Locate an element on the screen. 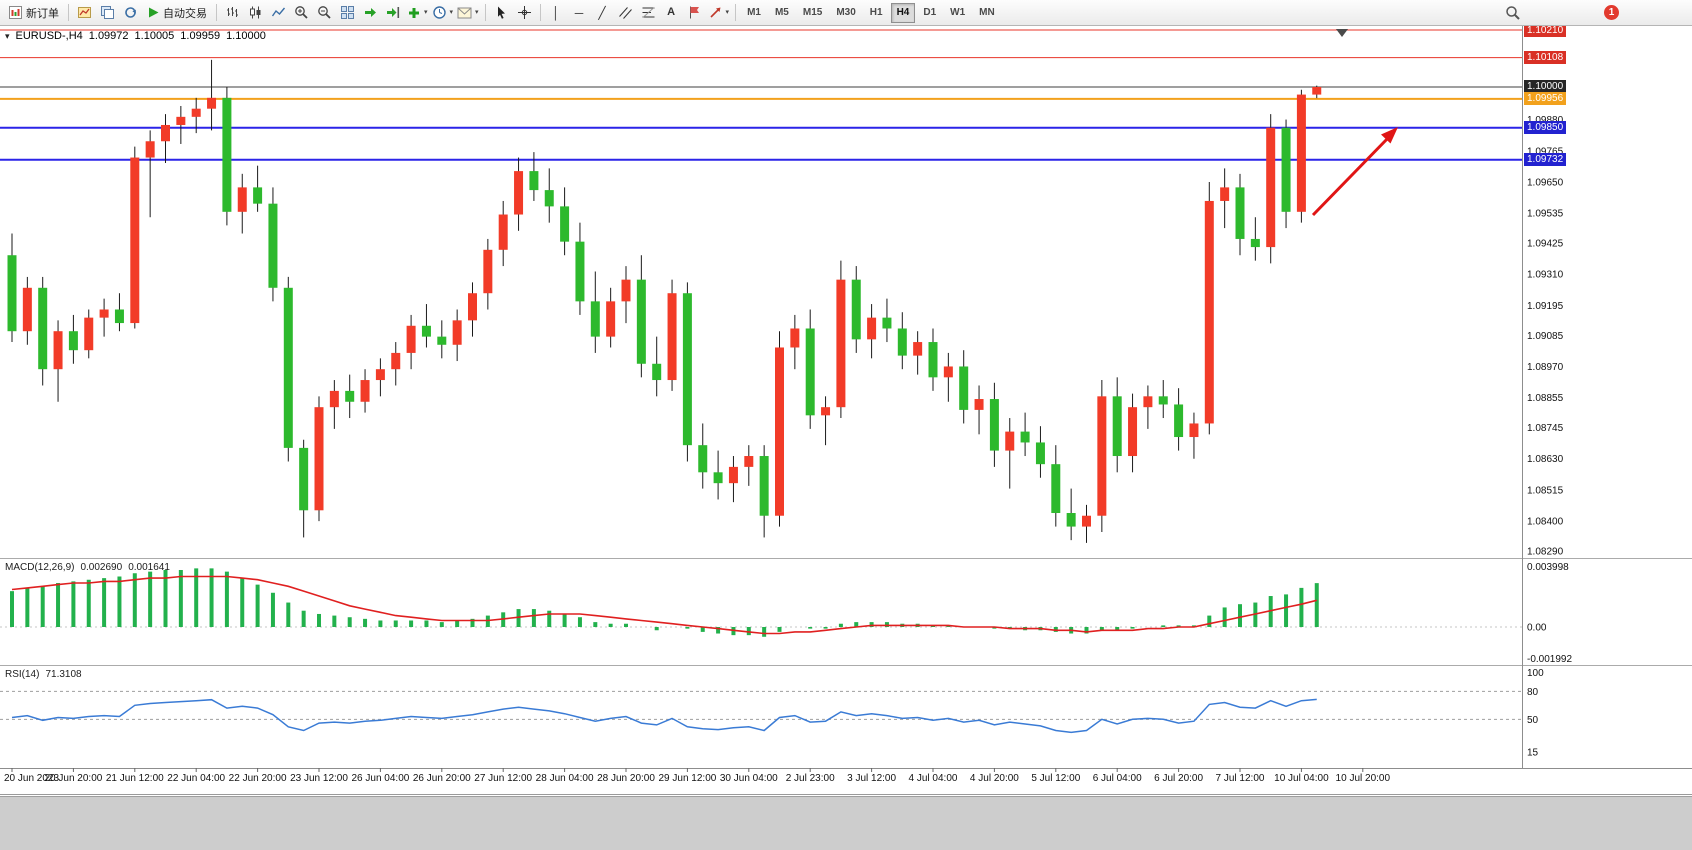  candlestick-mode-button is located at coordinates (255, 12).